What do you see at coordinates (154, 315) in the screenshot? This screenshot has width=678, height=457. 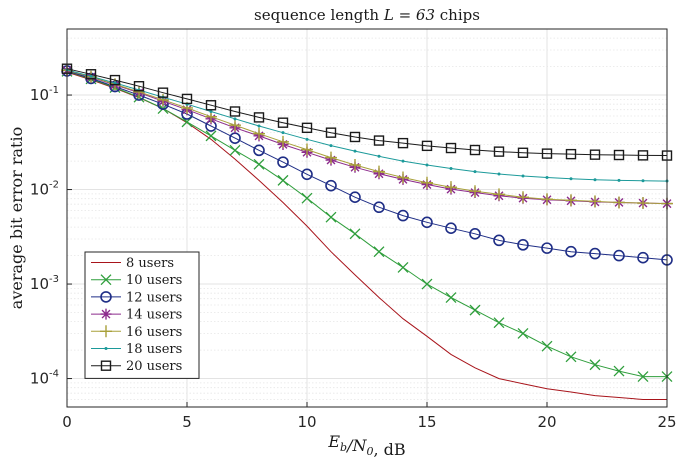 I see `legend-label: 14 users` at bounding box center [154, 315].